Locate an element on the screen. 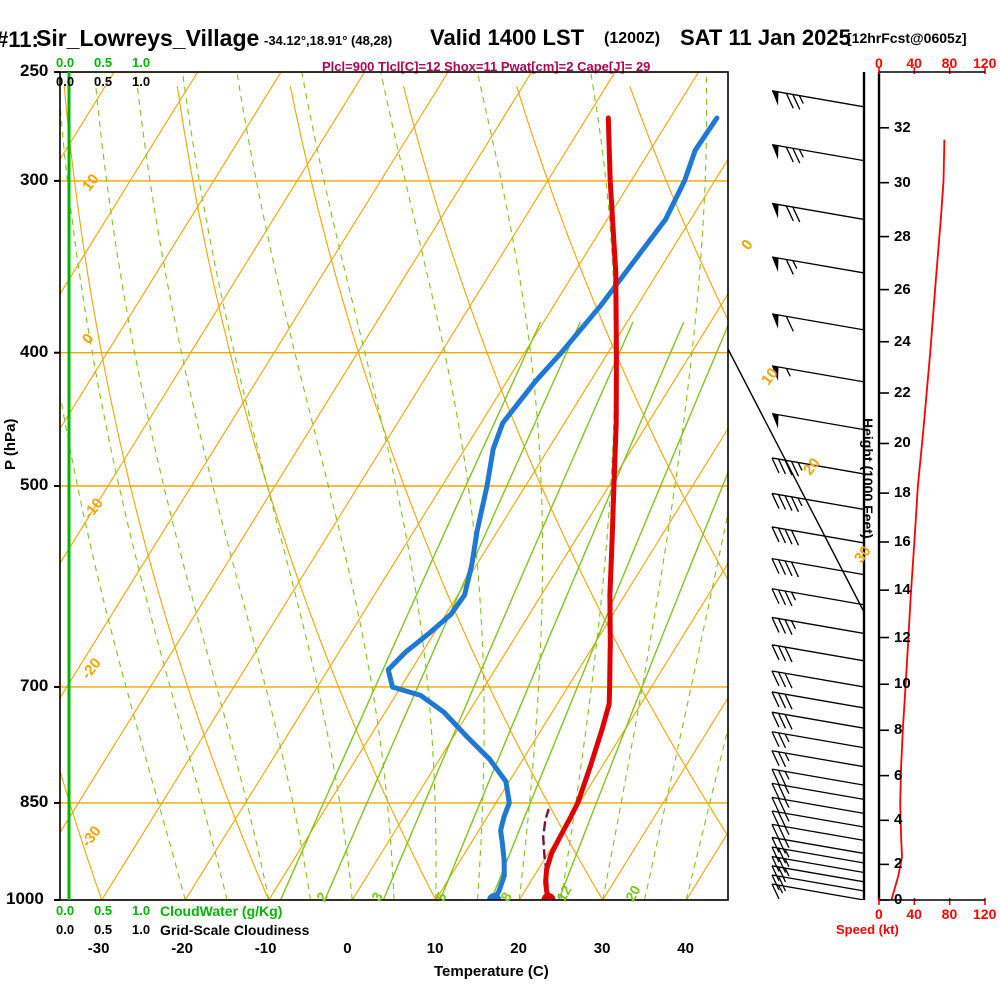 The height and width of the screenshot is (1000, 1000). height-tick-4: 4 is located at coordinates (898, 820).